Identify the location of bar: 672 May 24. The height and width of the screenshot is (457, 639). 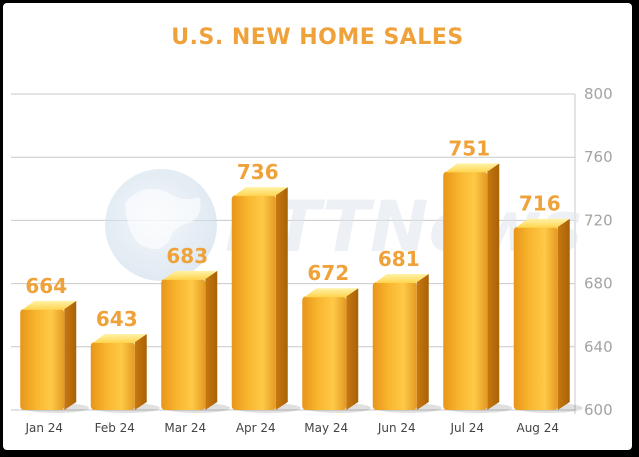
(337, 348).